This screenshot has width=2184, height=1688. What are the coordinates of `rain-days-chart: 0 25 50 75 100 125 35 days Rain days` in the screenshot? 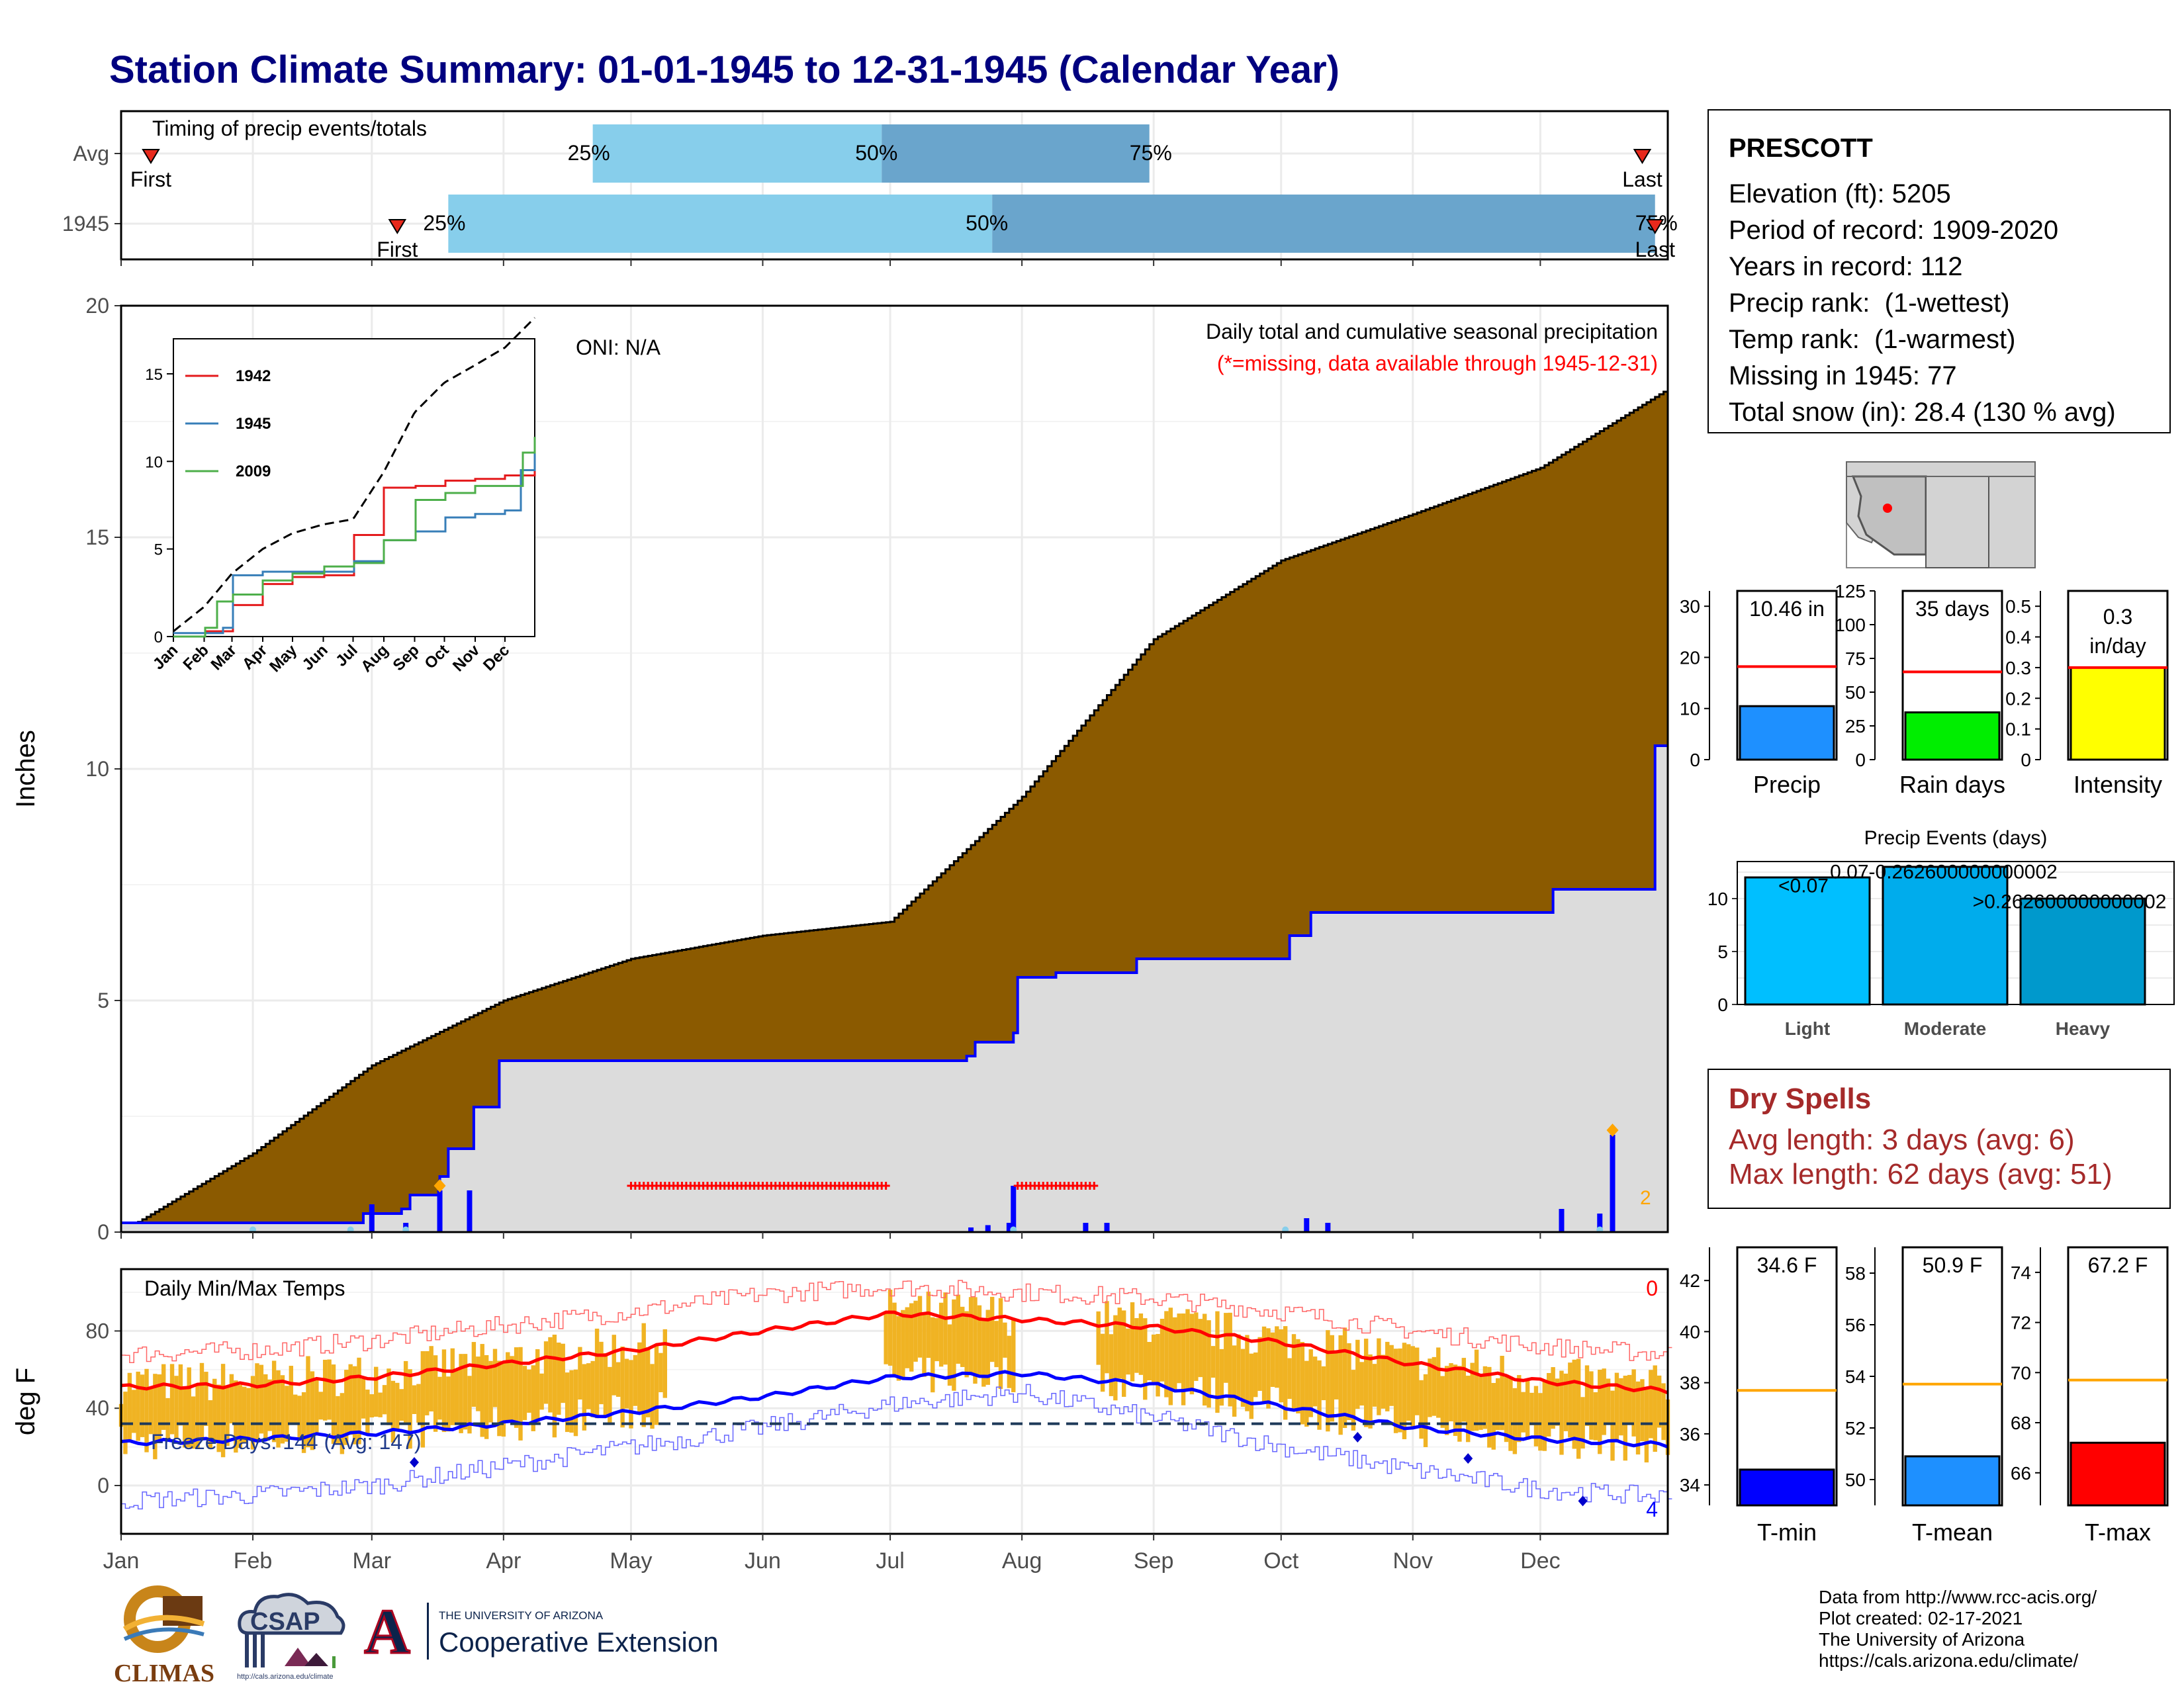 It's located at (1920, 689).